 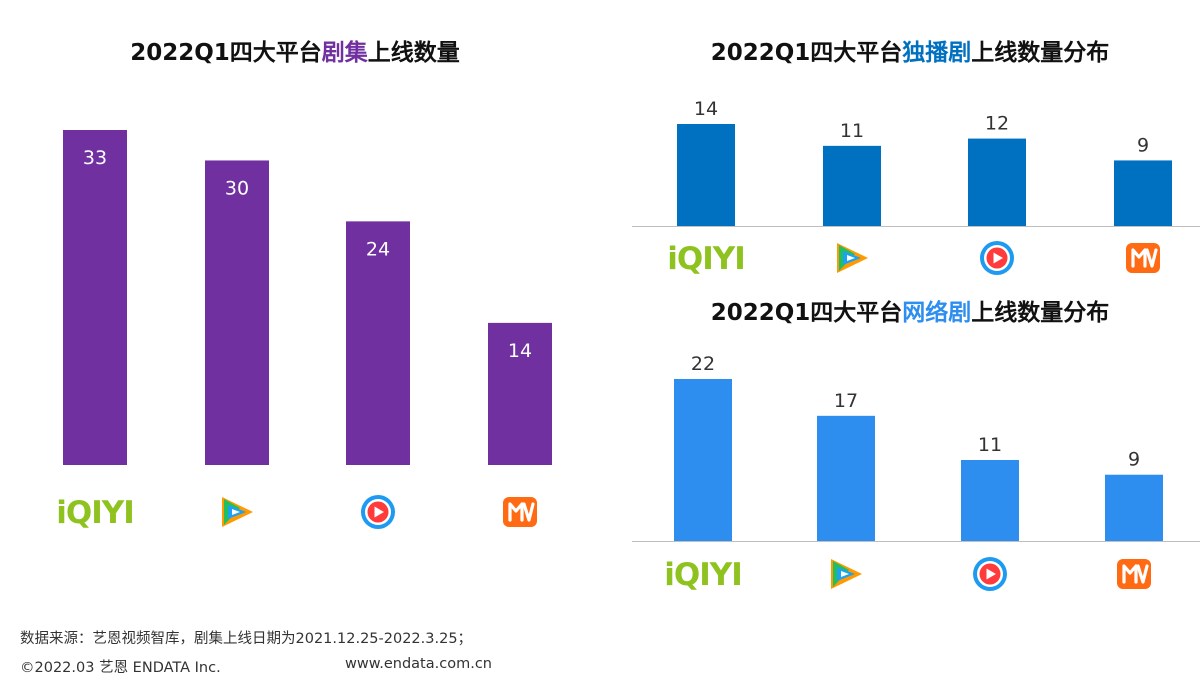 What do you see at coordinates (1143, 145) in the screenshot?
I see `chart-2-value-label-mango: 9` at bounding box center [1143, 145].